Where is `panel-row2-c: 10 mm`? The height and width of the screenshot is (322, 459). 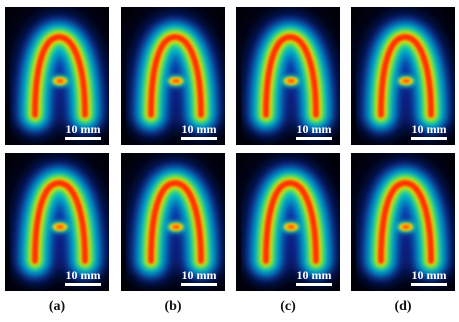 panel-row2-c: 10 mm is located at coordinates (288, 222).